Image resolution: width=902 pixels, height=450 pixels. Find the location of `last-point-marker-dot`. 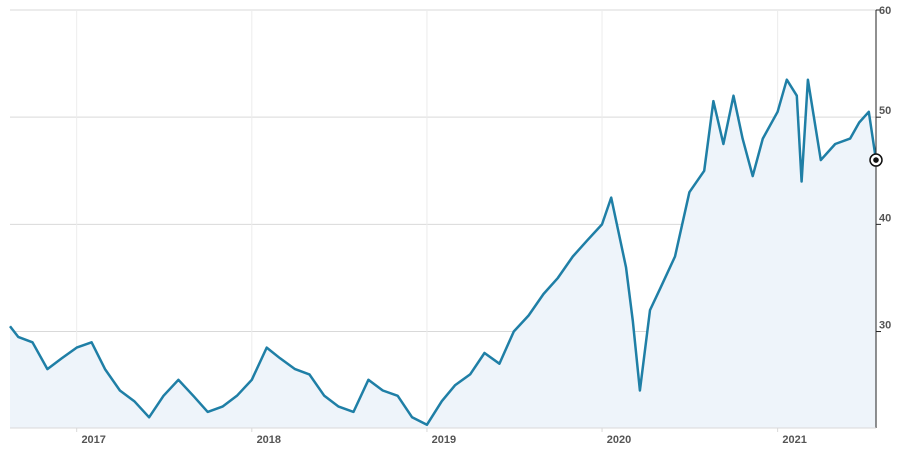

last-point-marker-dot is located at coordinates (876, 160).